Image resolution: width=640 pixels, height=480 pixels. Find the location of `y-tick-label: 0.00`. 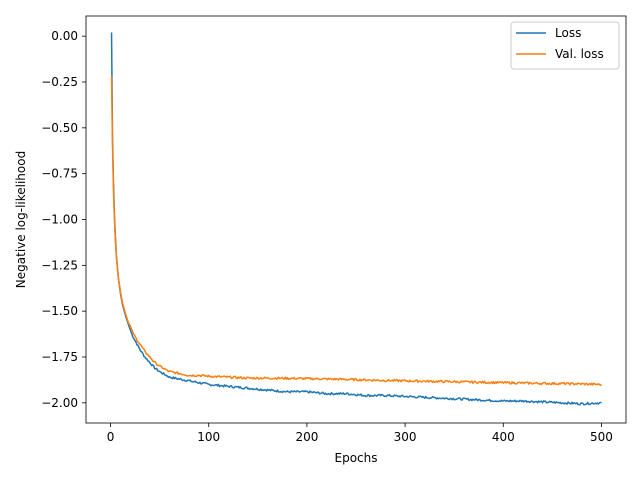

y-tick-label: 0.00 is located at coordinates (64, 36).